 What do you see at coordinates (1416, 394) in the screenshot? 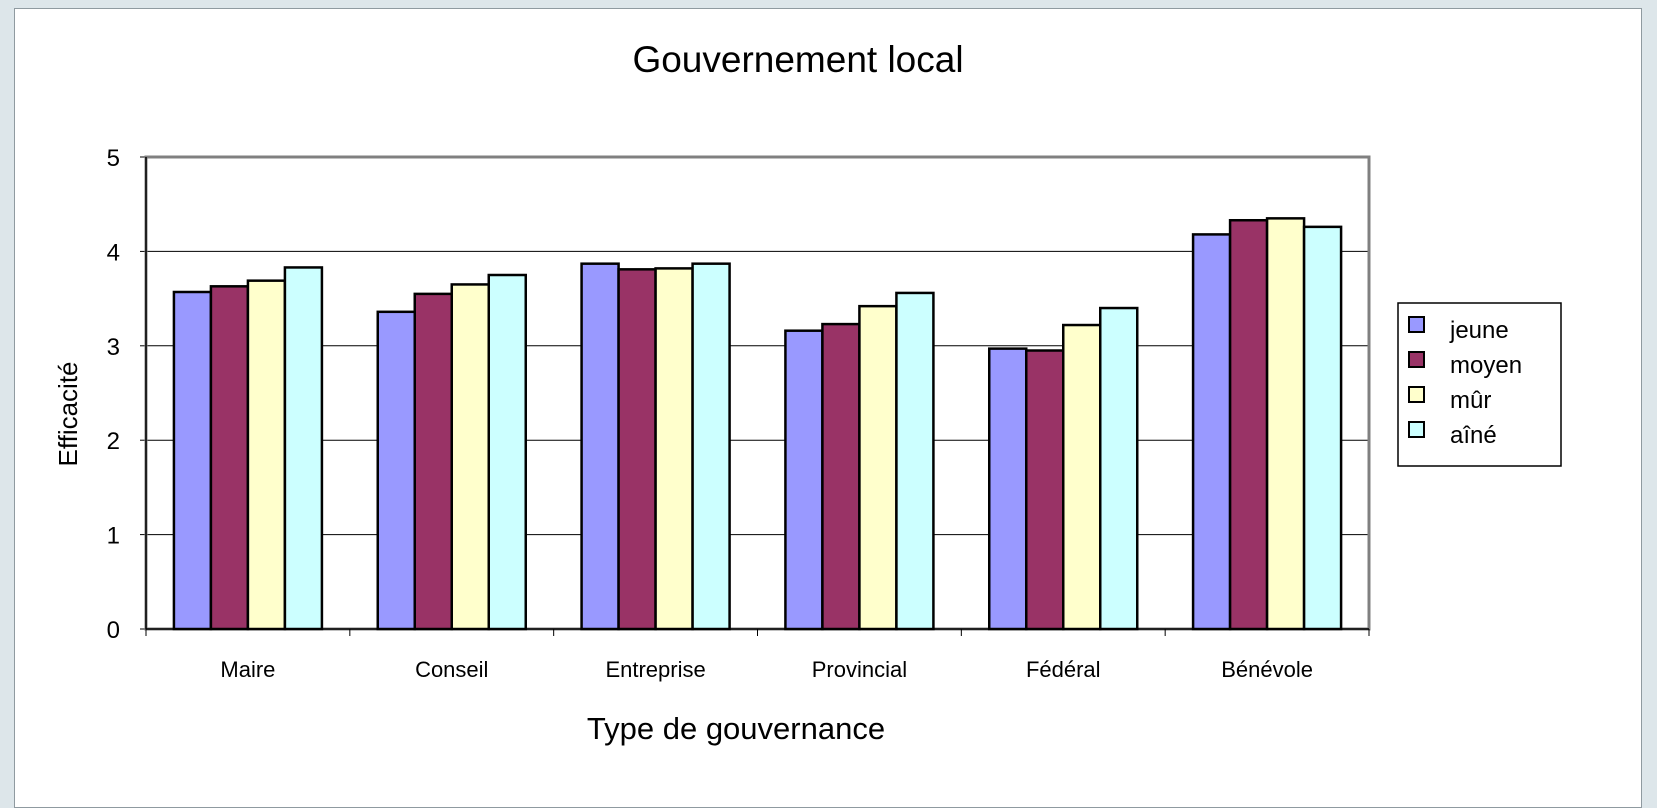
I see `legend-swatch-mûr` at bounding box center [1416, 394].